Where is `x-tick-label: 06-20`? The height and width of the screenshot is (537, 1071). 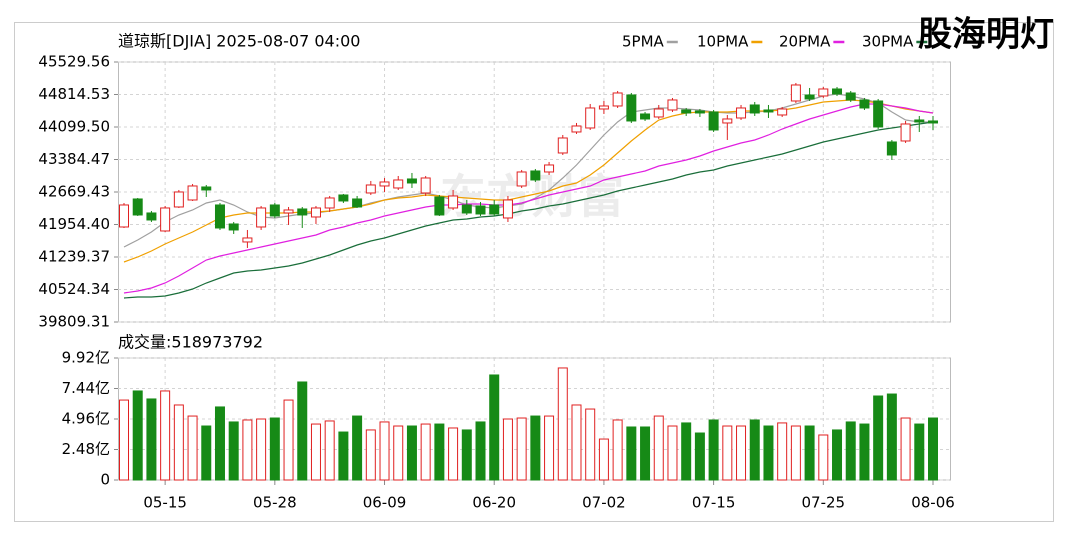
x-tick-label: 06-20 is located at coordinates (494, 503).